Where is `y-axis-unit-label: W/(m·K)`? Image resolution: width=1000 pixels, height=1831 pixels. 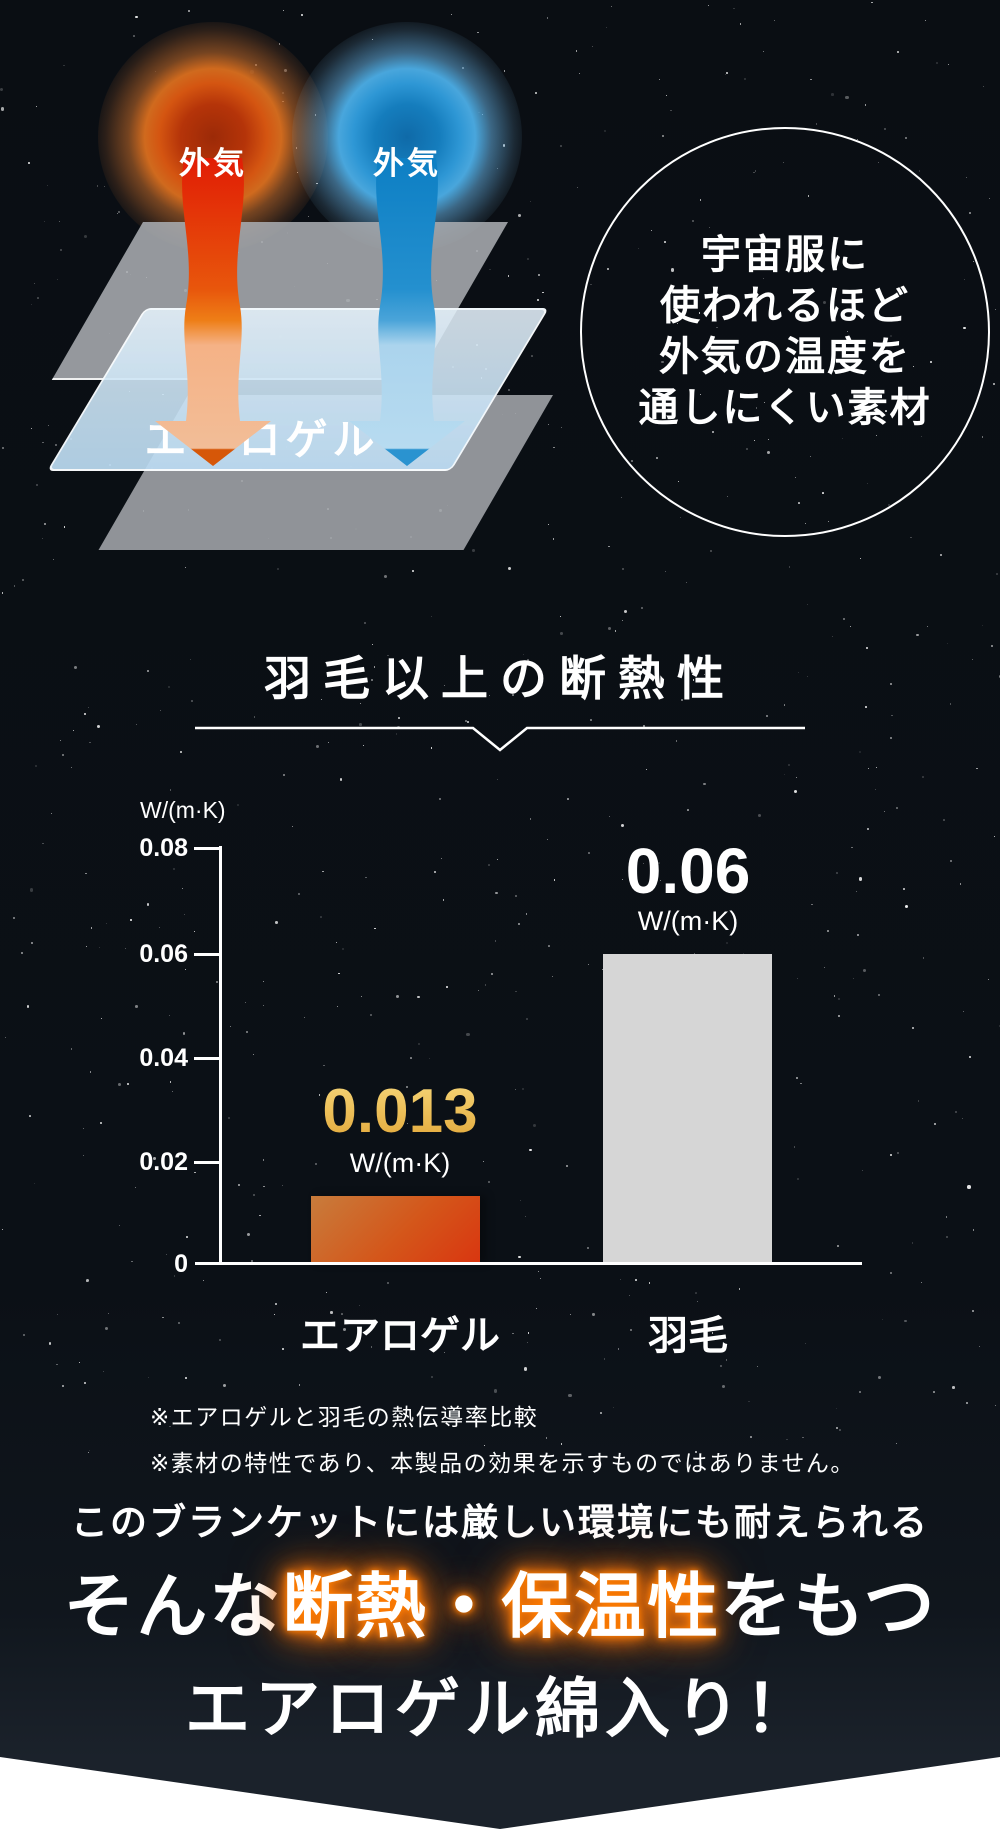
y-axis-unit-label: W/(m·K) is located at coordinates (183, 810).